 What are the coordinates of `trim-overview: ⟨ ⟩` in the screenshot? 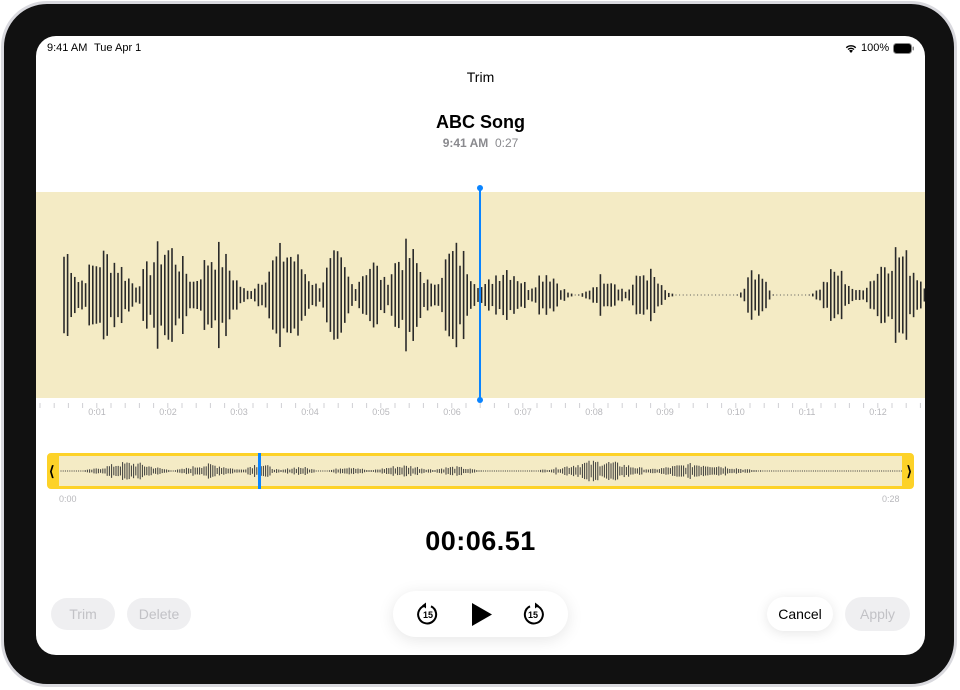 It's located at (480, 471).